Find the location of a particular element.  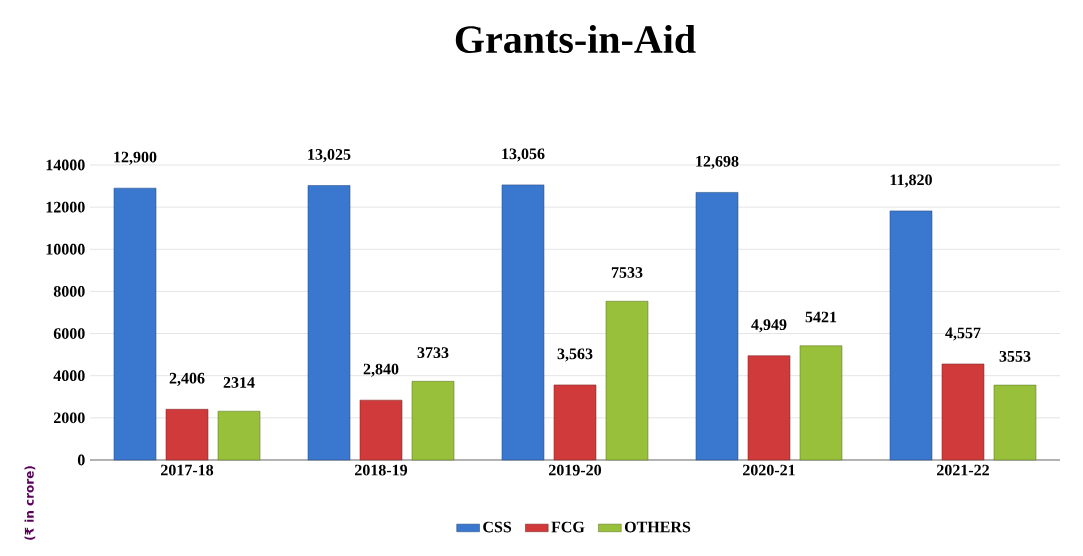

data-label: 5421 is located at coordinates (821, 317).